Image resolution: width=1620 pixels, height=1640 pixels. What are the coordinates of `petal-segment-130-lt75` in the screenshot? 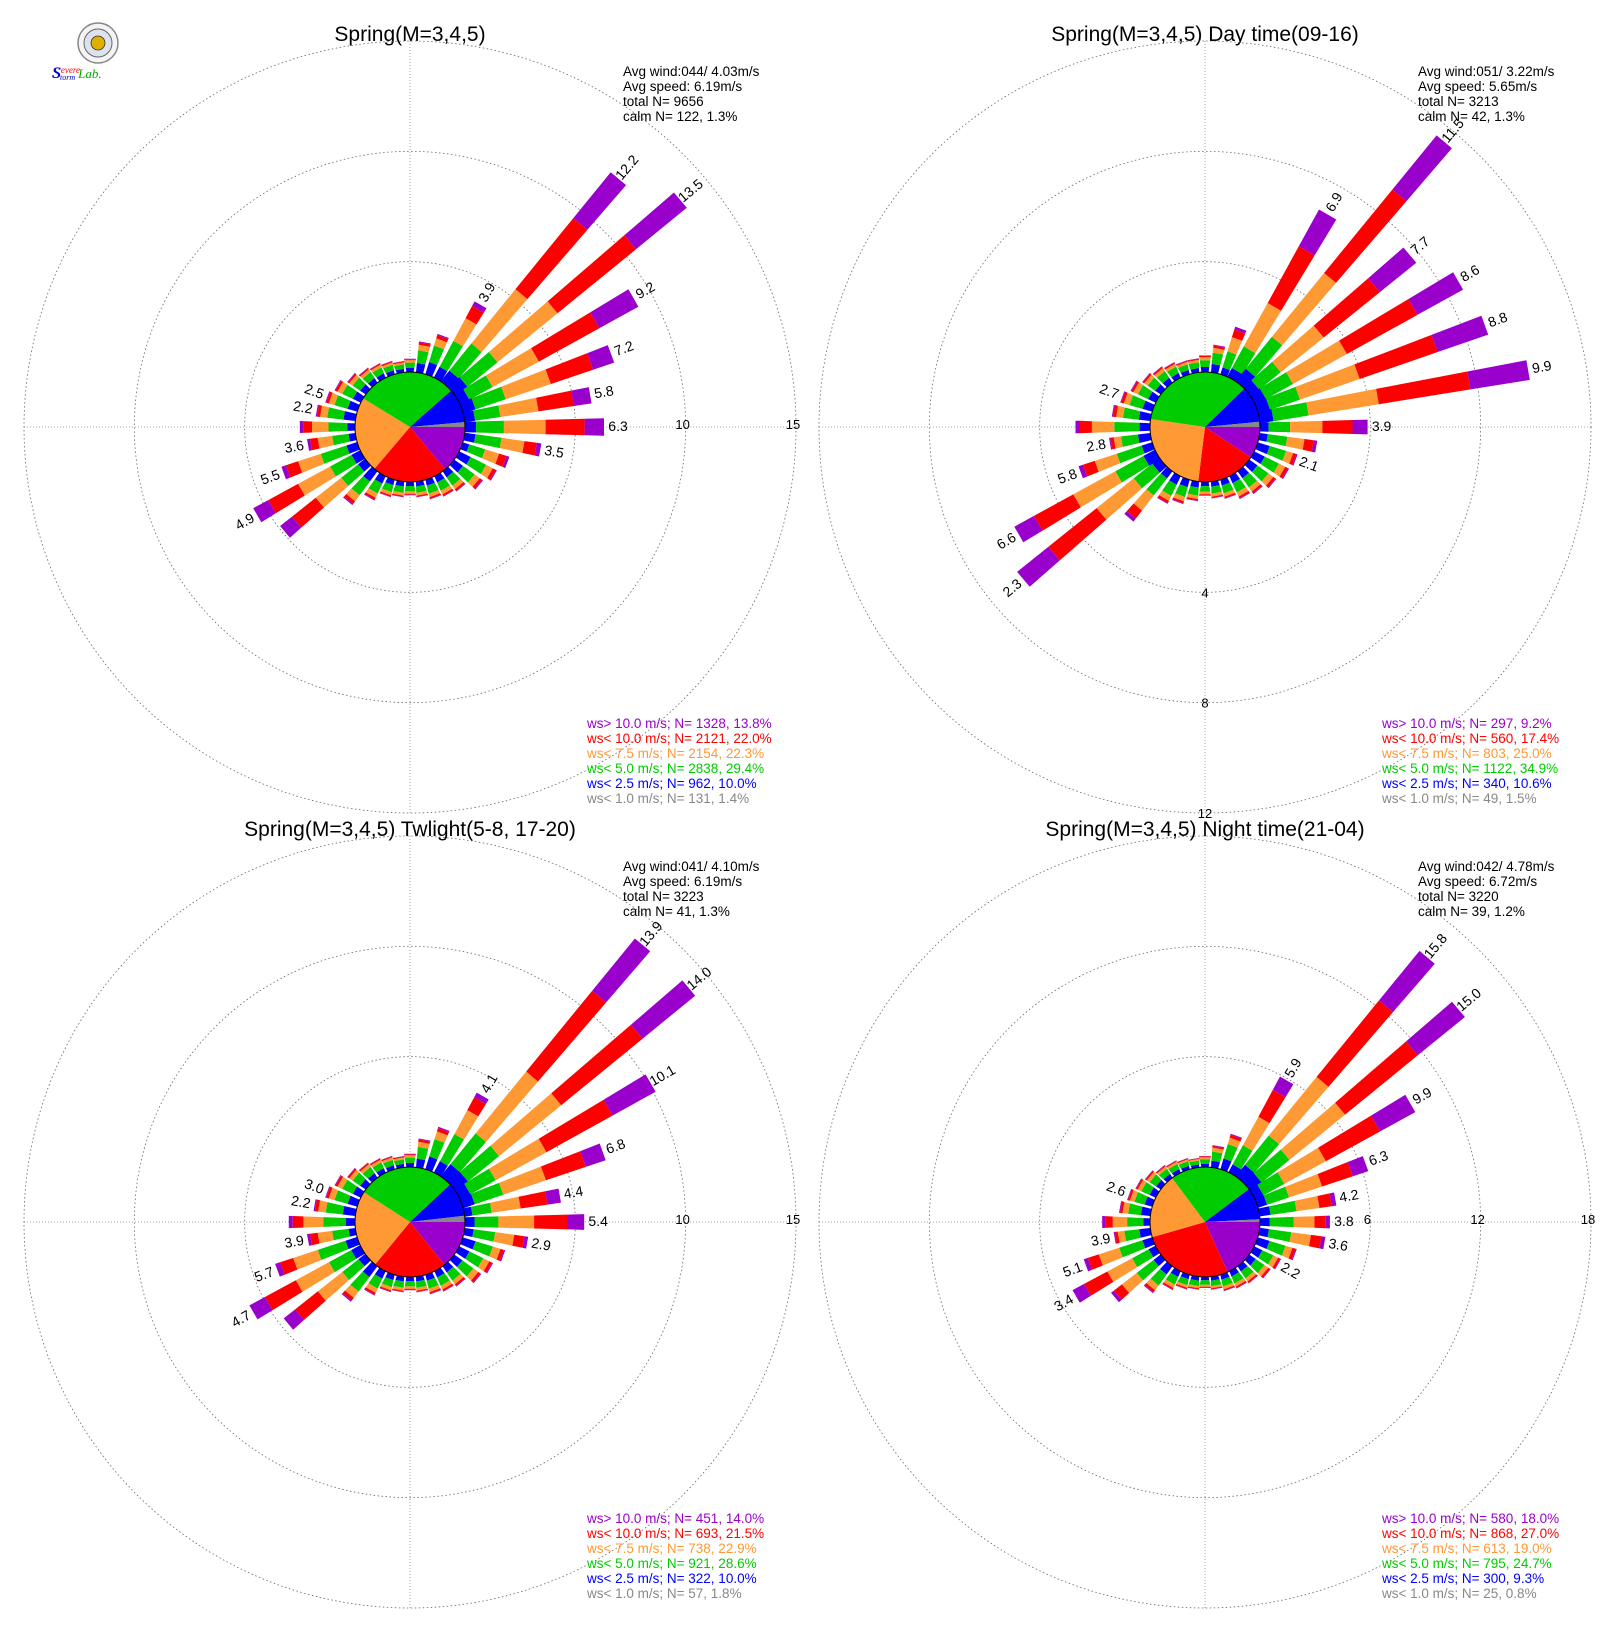 It's located at (1267, 479).